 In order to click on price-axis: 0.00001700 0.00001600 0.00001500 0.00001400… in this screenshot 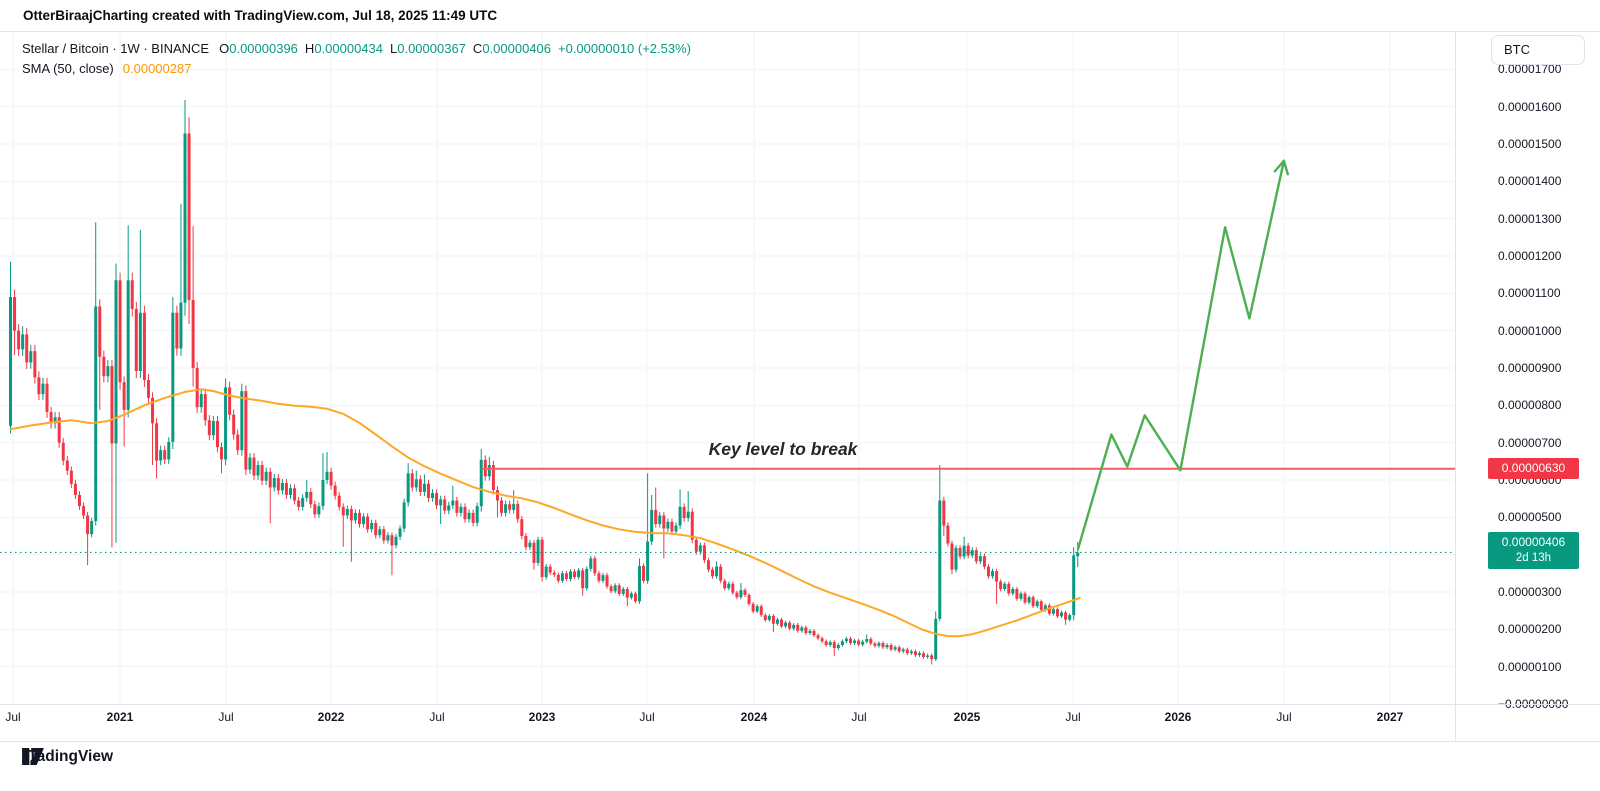, I will do `click(1527, 371)`.